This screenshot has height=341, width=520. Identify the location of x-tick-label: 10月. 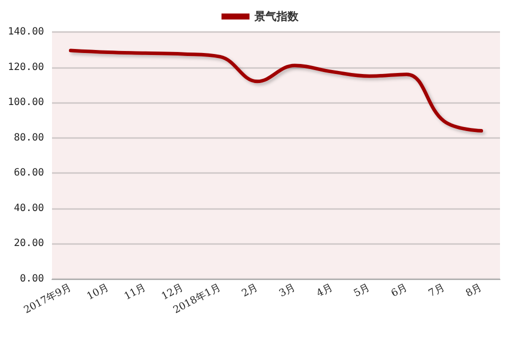
(98, 292).